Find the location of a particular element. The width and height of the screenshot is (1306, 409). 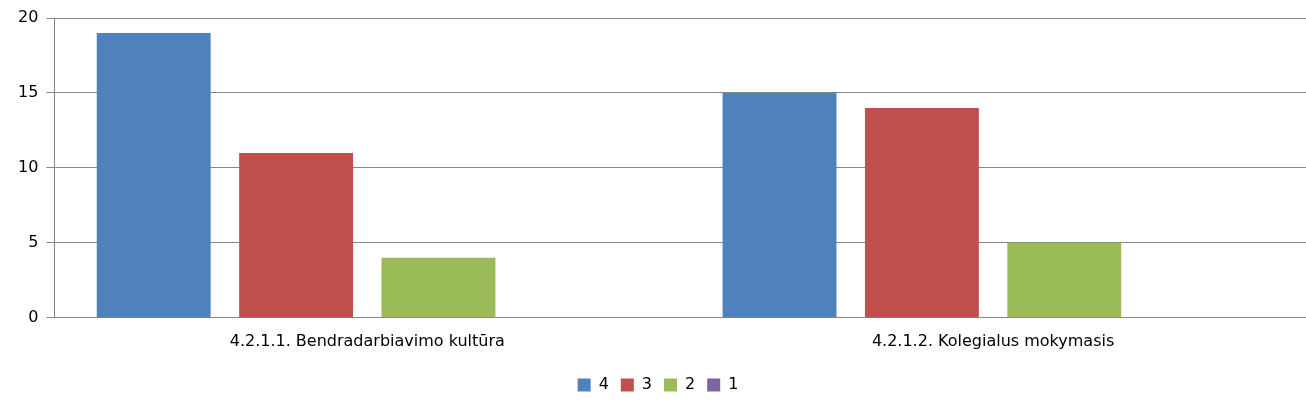

y-tick-label: 15 is located at coordinates (28, 92).